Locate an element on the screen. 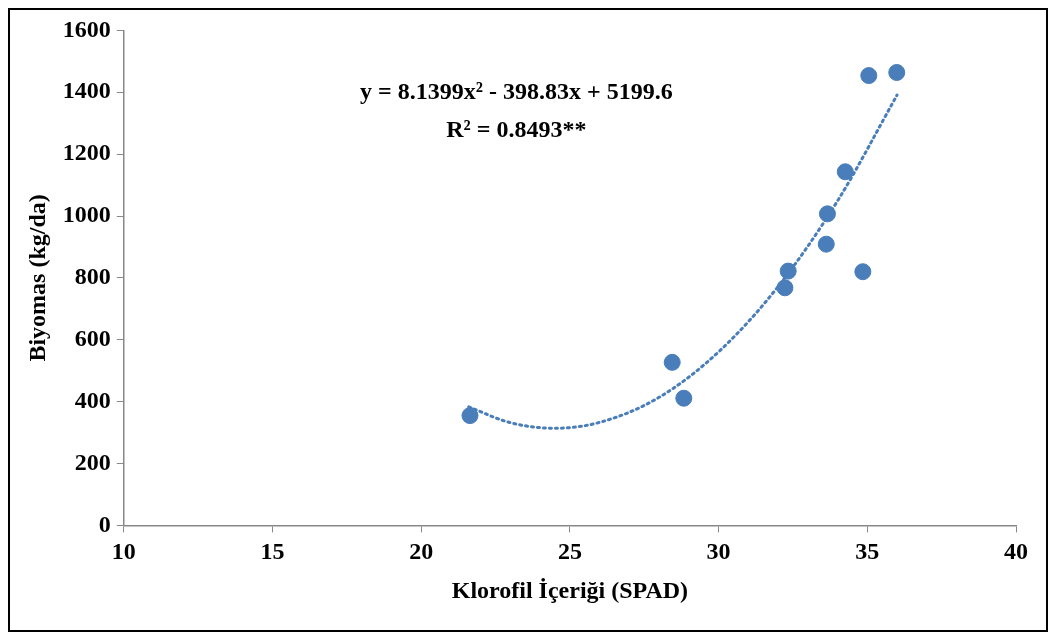  y-tick-label: 600 is located at coordinates (92, 337).